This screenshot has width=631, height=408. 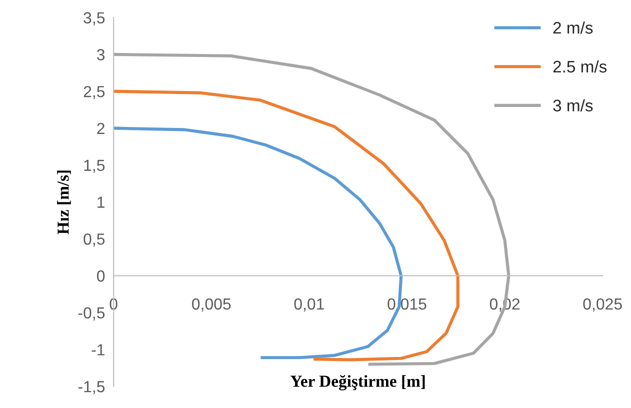 I want to click on y-tick-label: 2, so click(x=100, y=128).